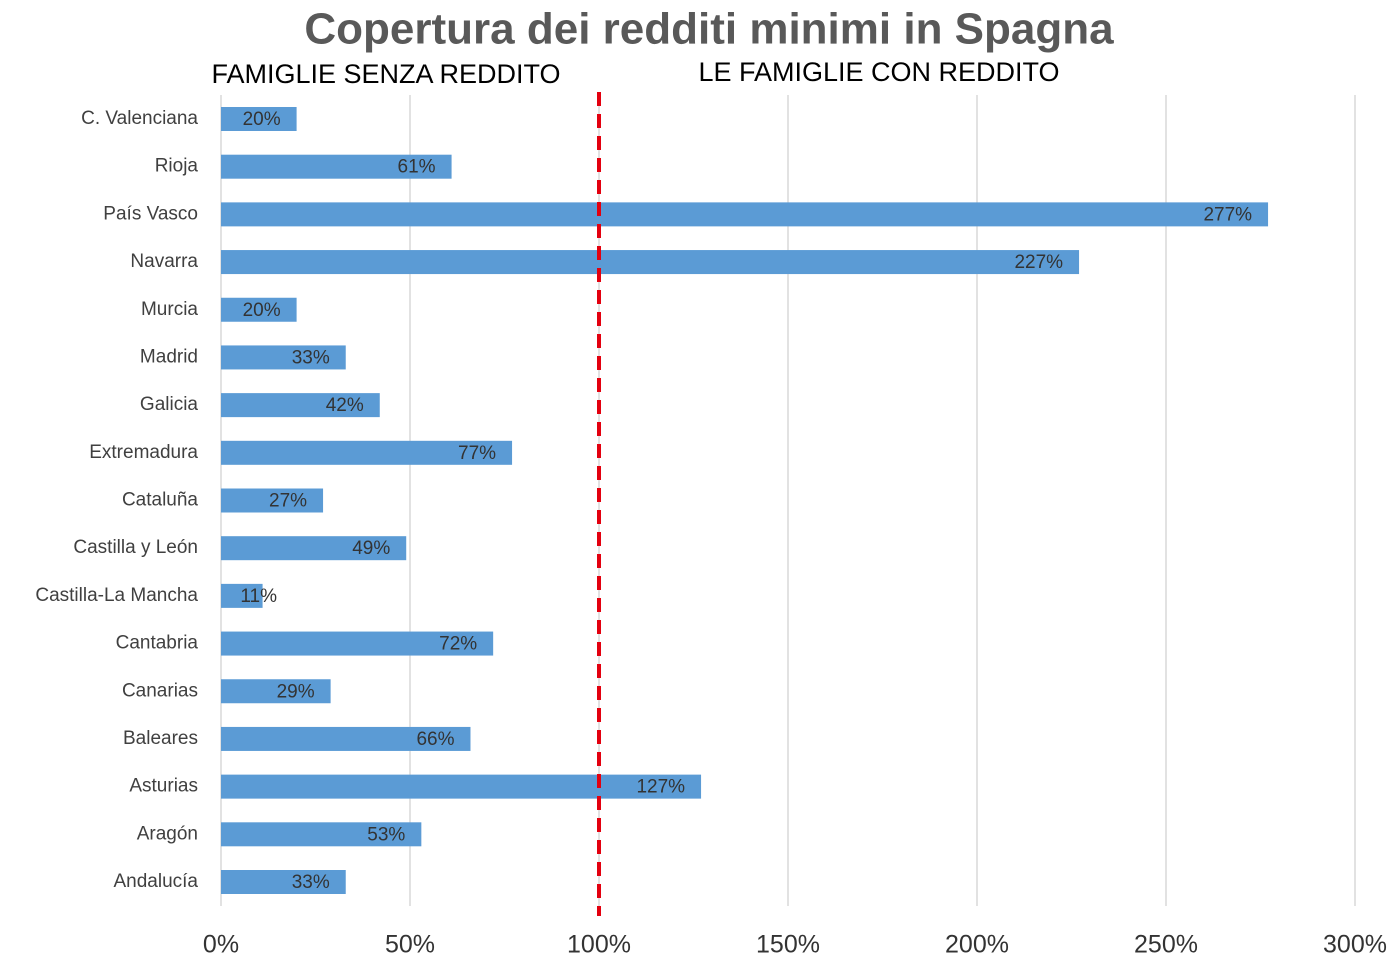 The image size is (1397, 962). Describe the element at coordinates (977, 945) in the screenshot. I see `x-tick-label: 200%` at that location.